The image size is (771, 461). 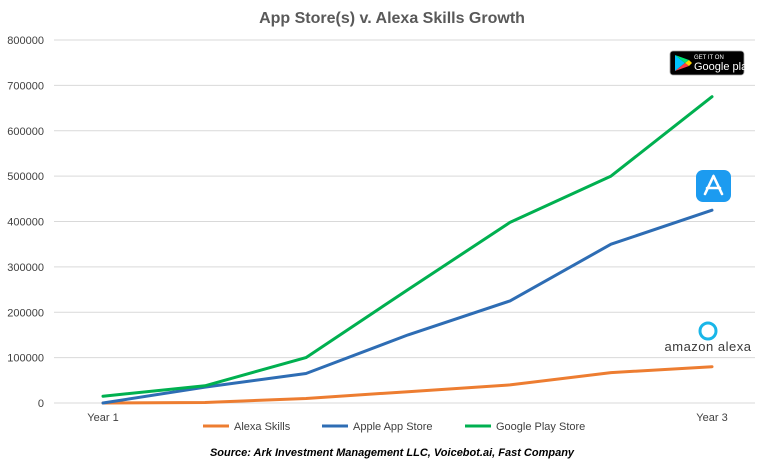 I want to click on amazon-alexa-logo: amazon alexa, so click(x=708, y=337).